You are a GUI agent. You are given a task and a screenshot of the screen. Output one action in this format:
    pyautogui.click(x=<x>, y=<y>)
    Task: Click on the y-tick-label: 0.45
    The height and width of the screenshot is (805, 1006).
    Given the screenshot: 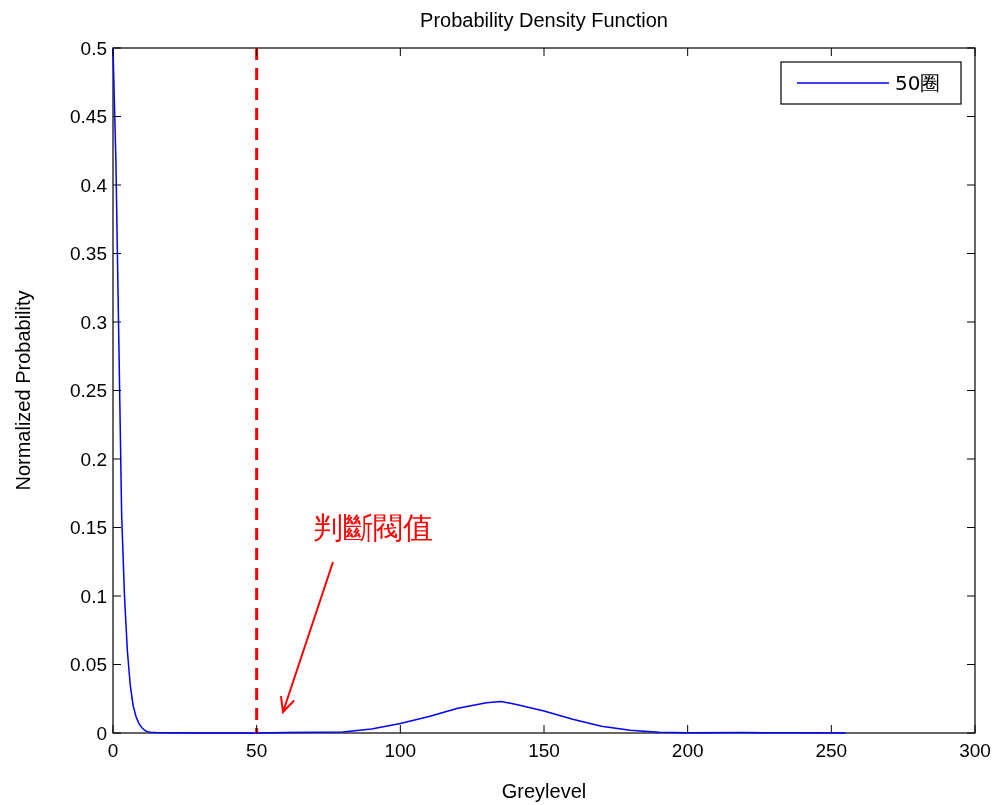 What is the action you would take?
    pyautogui.click(x=88, y=117)
    